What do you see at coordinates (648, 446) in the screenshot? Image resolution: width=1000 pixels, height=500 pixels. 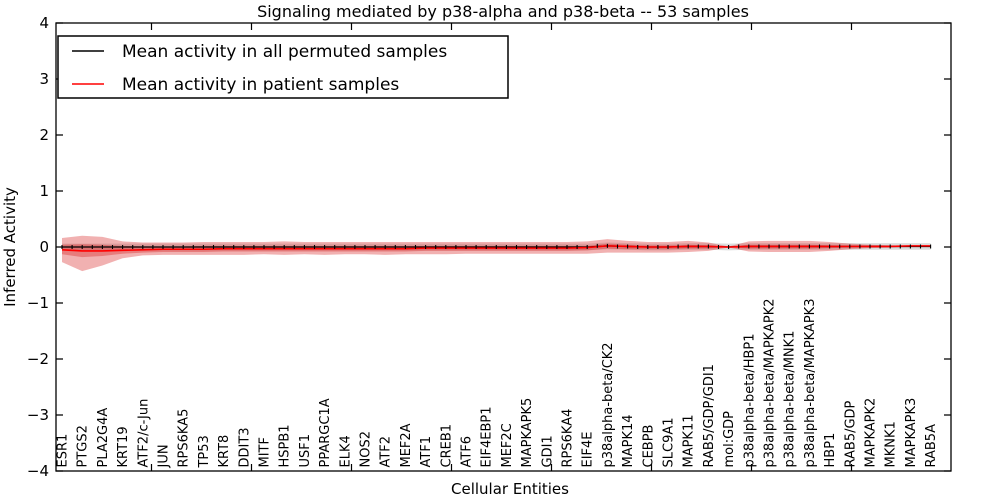 I see `x-category-label: CEBPB` at bounding box center [648, 446].